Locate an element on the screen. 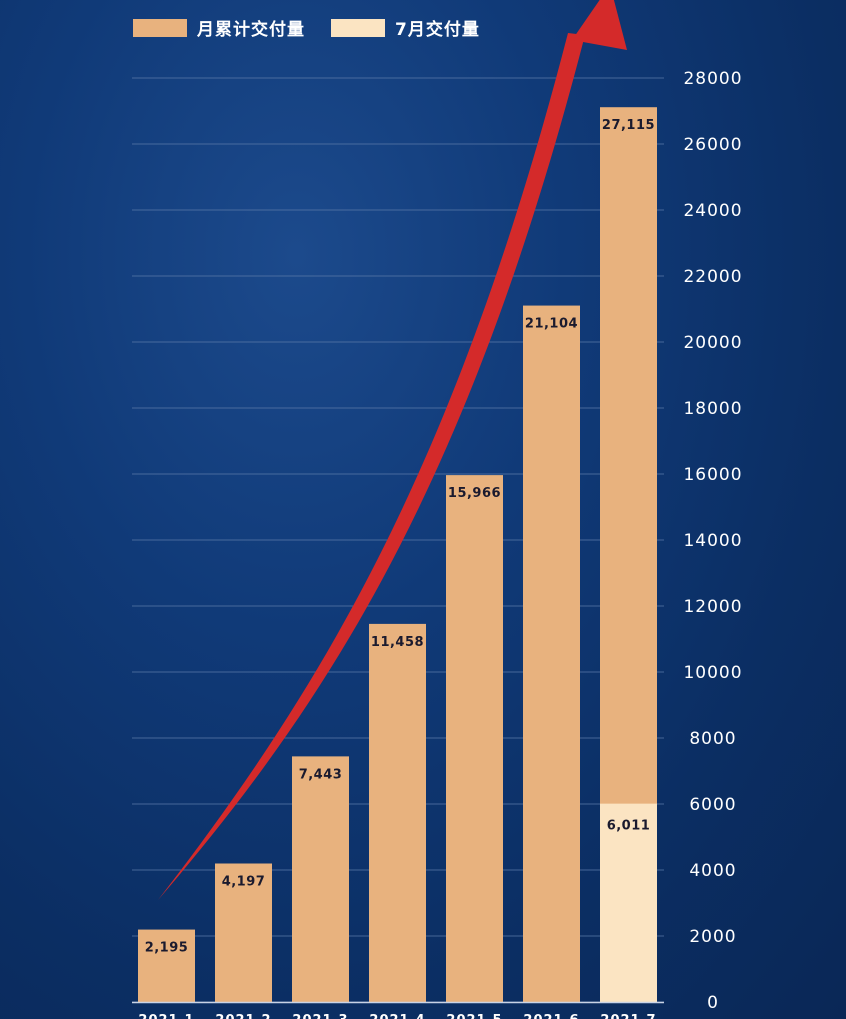 This screenshot has width=846, height=1019. bar-value-label: 2,195 is located at coordinates (167, 948).